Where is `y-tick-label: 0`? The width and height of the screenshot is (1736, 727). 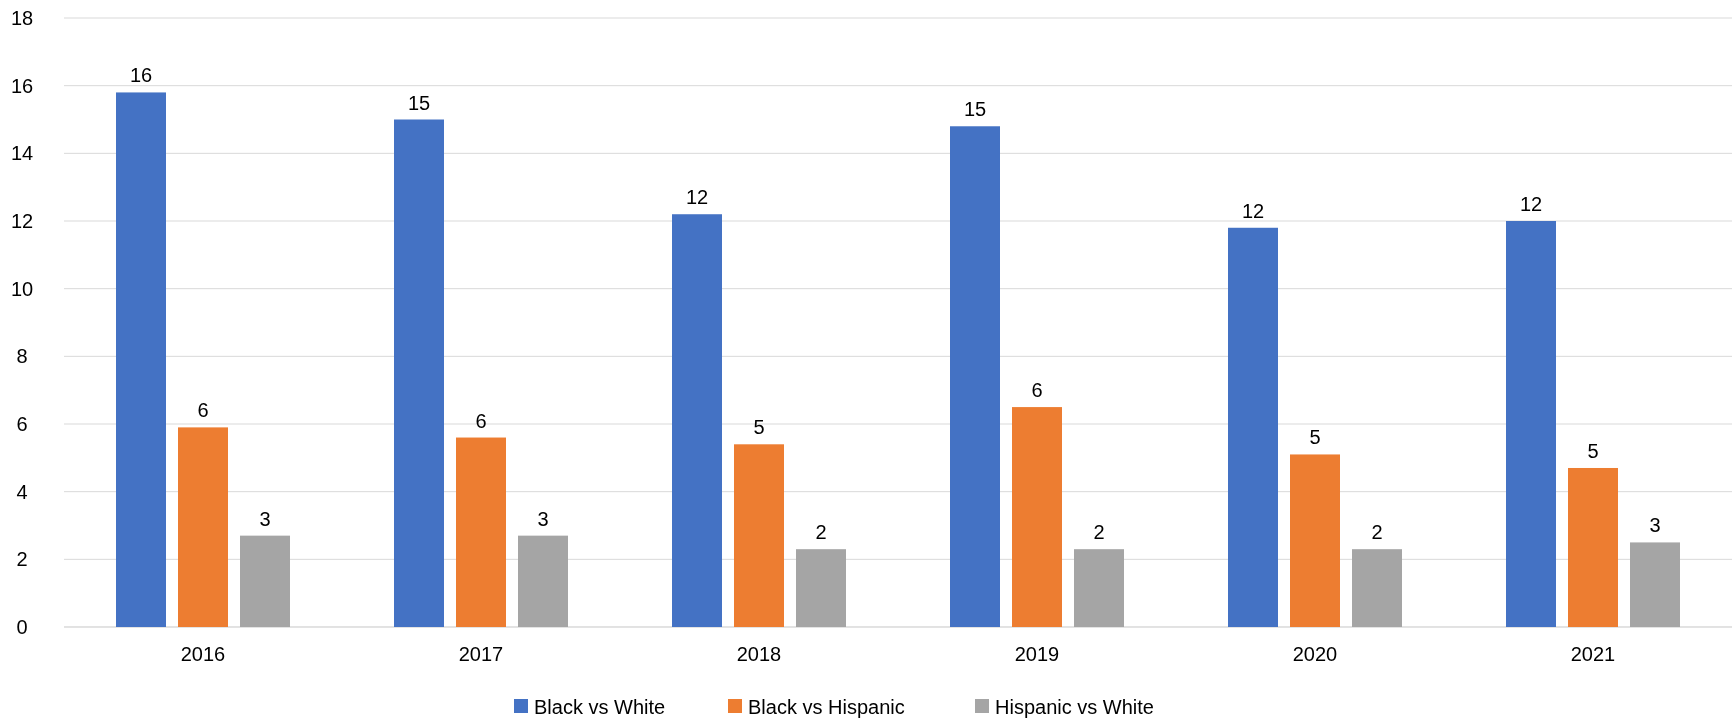
y-tick-label: 0 is located at coordinates (22, 627).